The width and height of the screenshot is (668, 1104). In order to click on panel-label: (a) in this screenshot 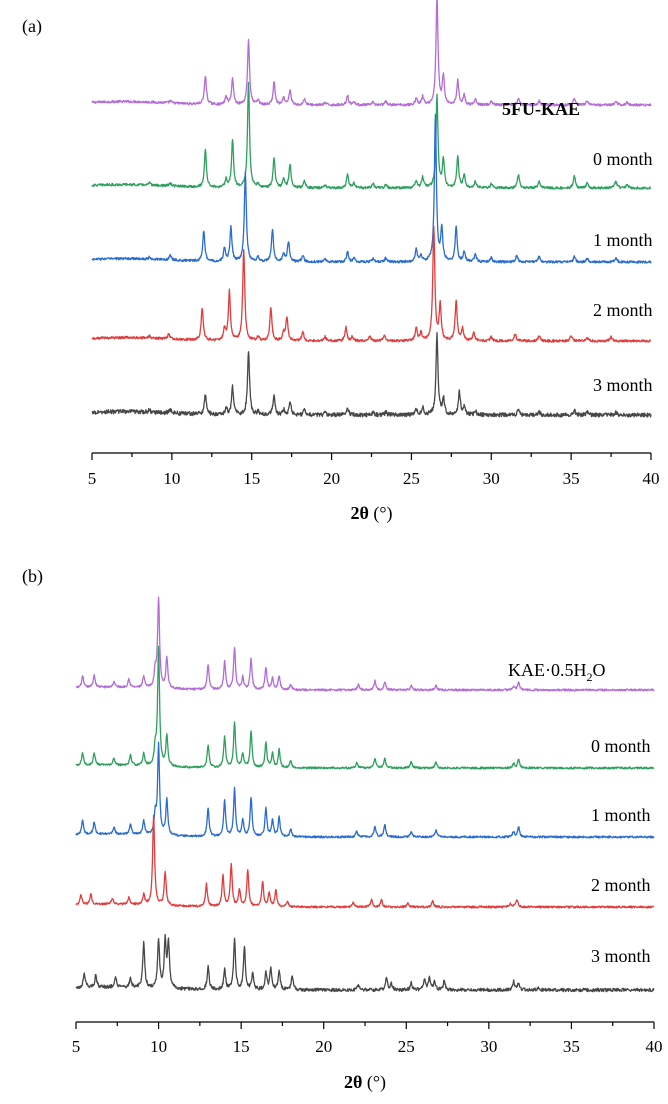, I will do `click(32, 26)`.